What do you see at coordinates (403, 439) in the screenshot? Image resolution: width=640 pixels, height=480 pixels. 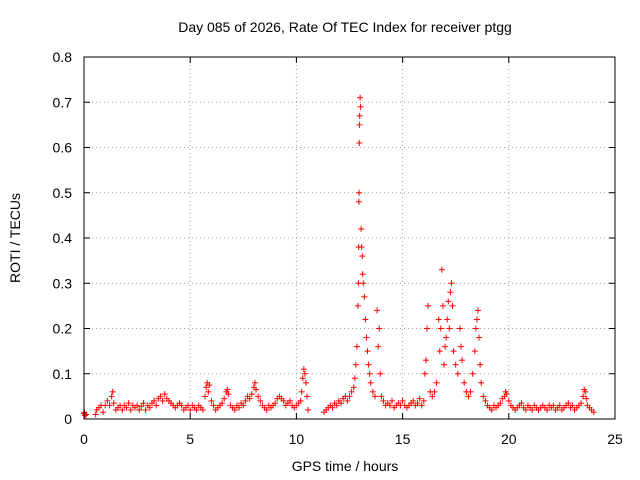 I see `x-tick-label: 15` at bounding box center [403, 439].